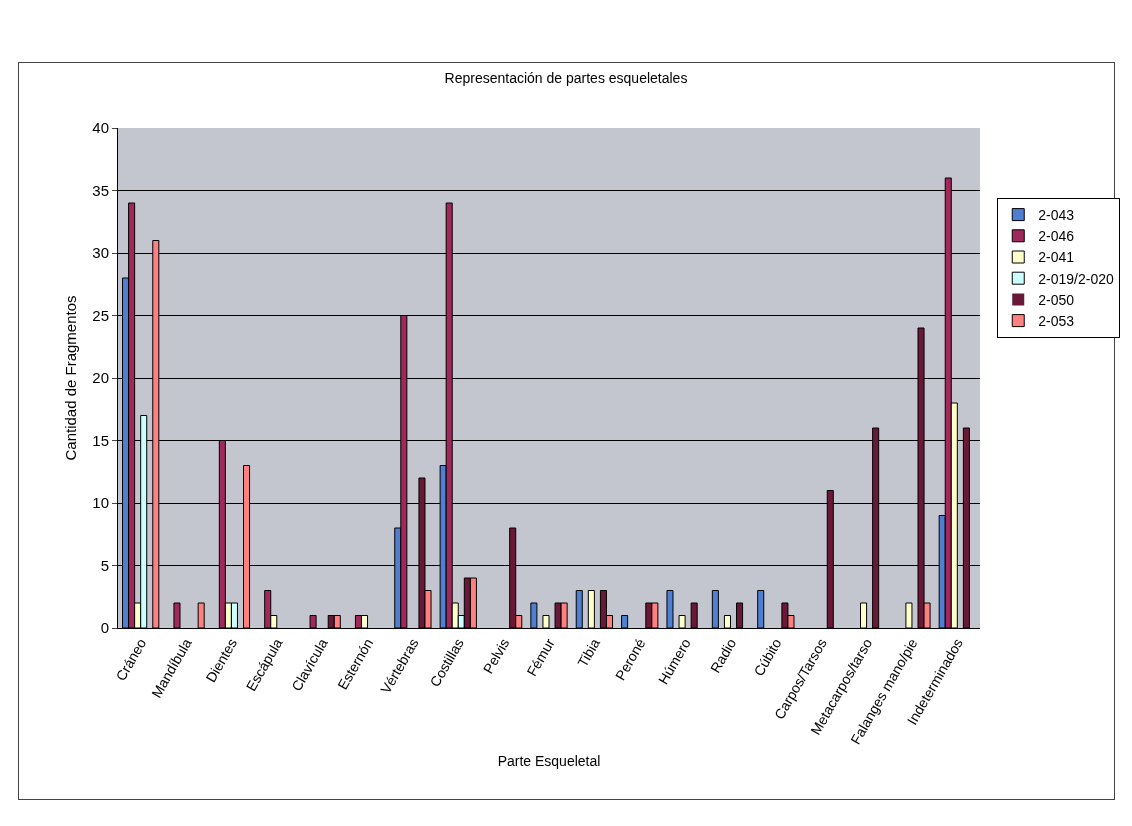 The height and width of the screenshot is (826, 1132). What do you see at coordinates (100, 378) in the screenshot?
I see `y-tick-label: 20` at bounding box center [100, 378].